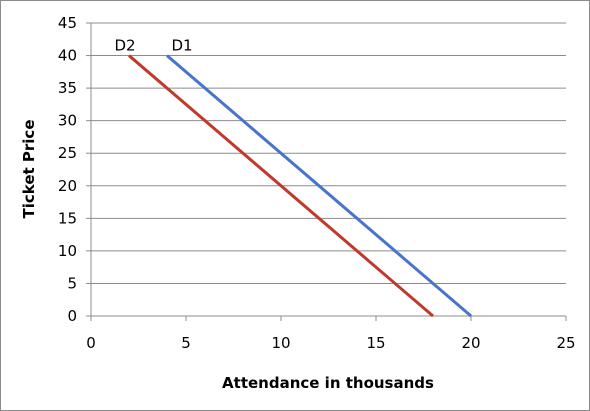  I want to click on x-tick-label: 20, so click(470, 343).